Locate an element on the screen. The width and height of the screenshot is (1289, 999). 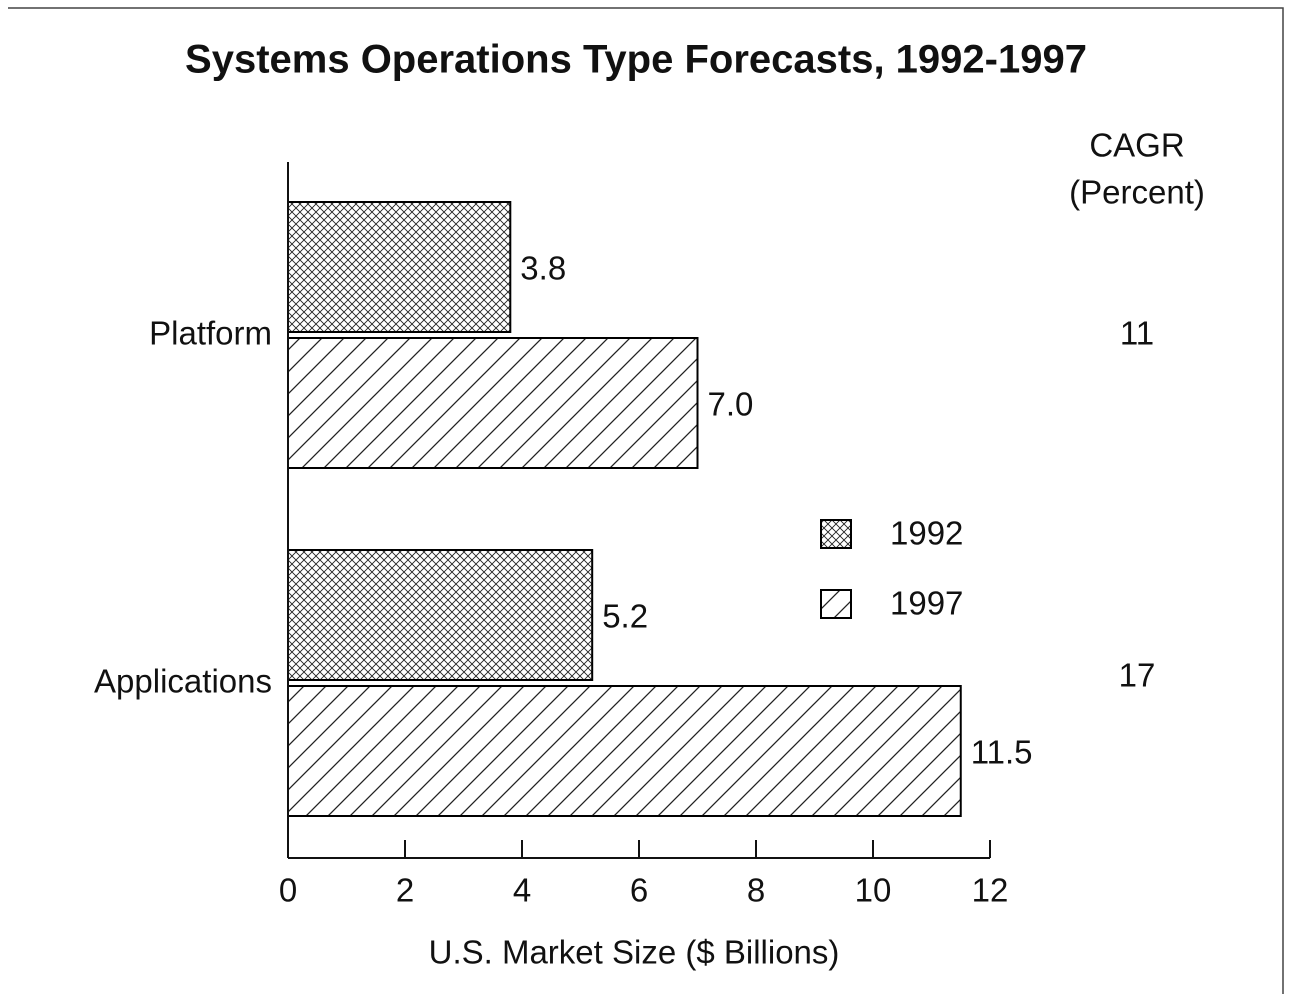
legend-label: 1992 is located at coordinates (926, 533).